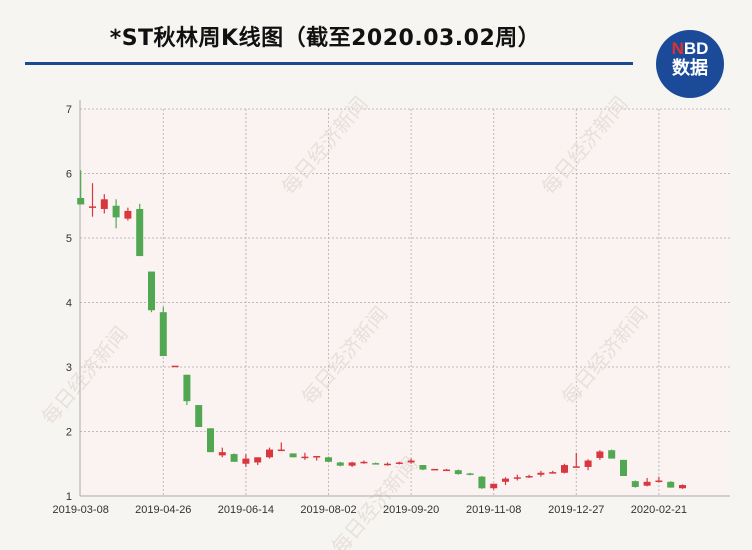 This screenshot has height=550, width=752. Describe the element at coordinates (328, 510) in the screenshot. I see `x-tick-label: 2019-08-02` at that location.